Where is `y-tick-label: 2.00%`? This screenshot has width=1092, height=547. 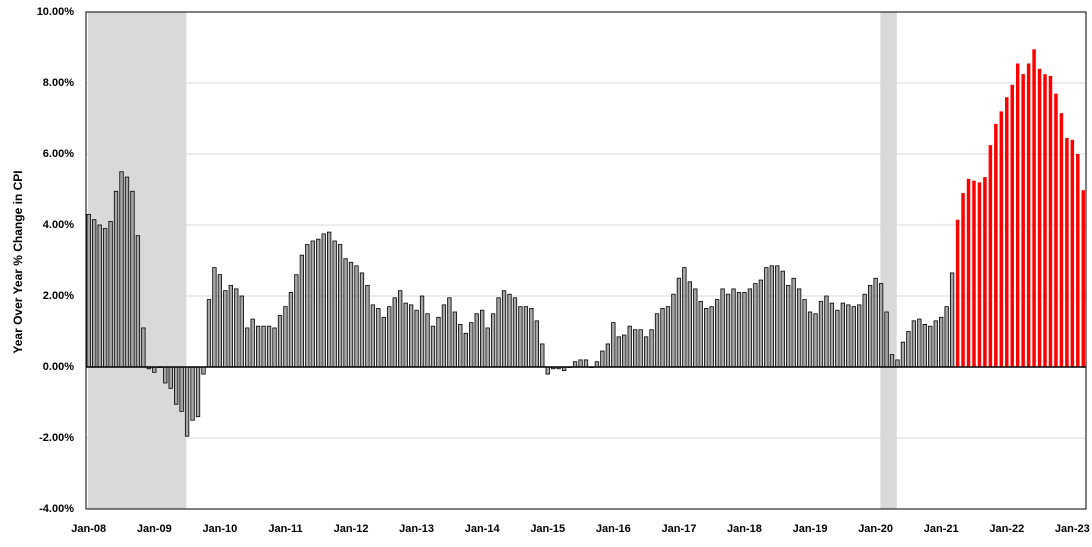
y-tick-label: 2.00% is located at coordinates (58, 296).